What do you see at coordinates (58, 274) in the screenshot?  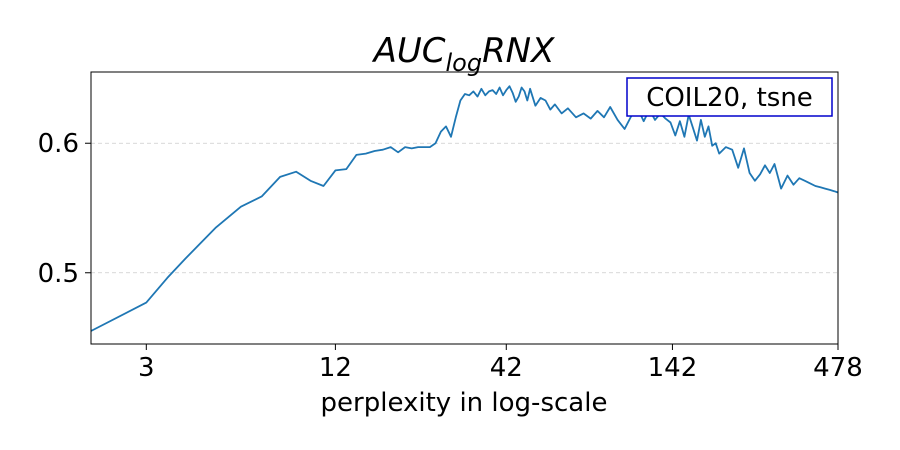 I see `y-tick-label: 0.5` at bounding box center [58, 274].